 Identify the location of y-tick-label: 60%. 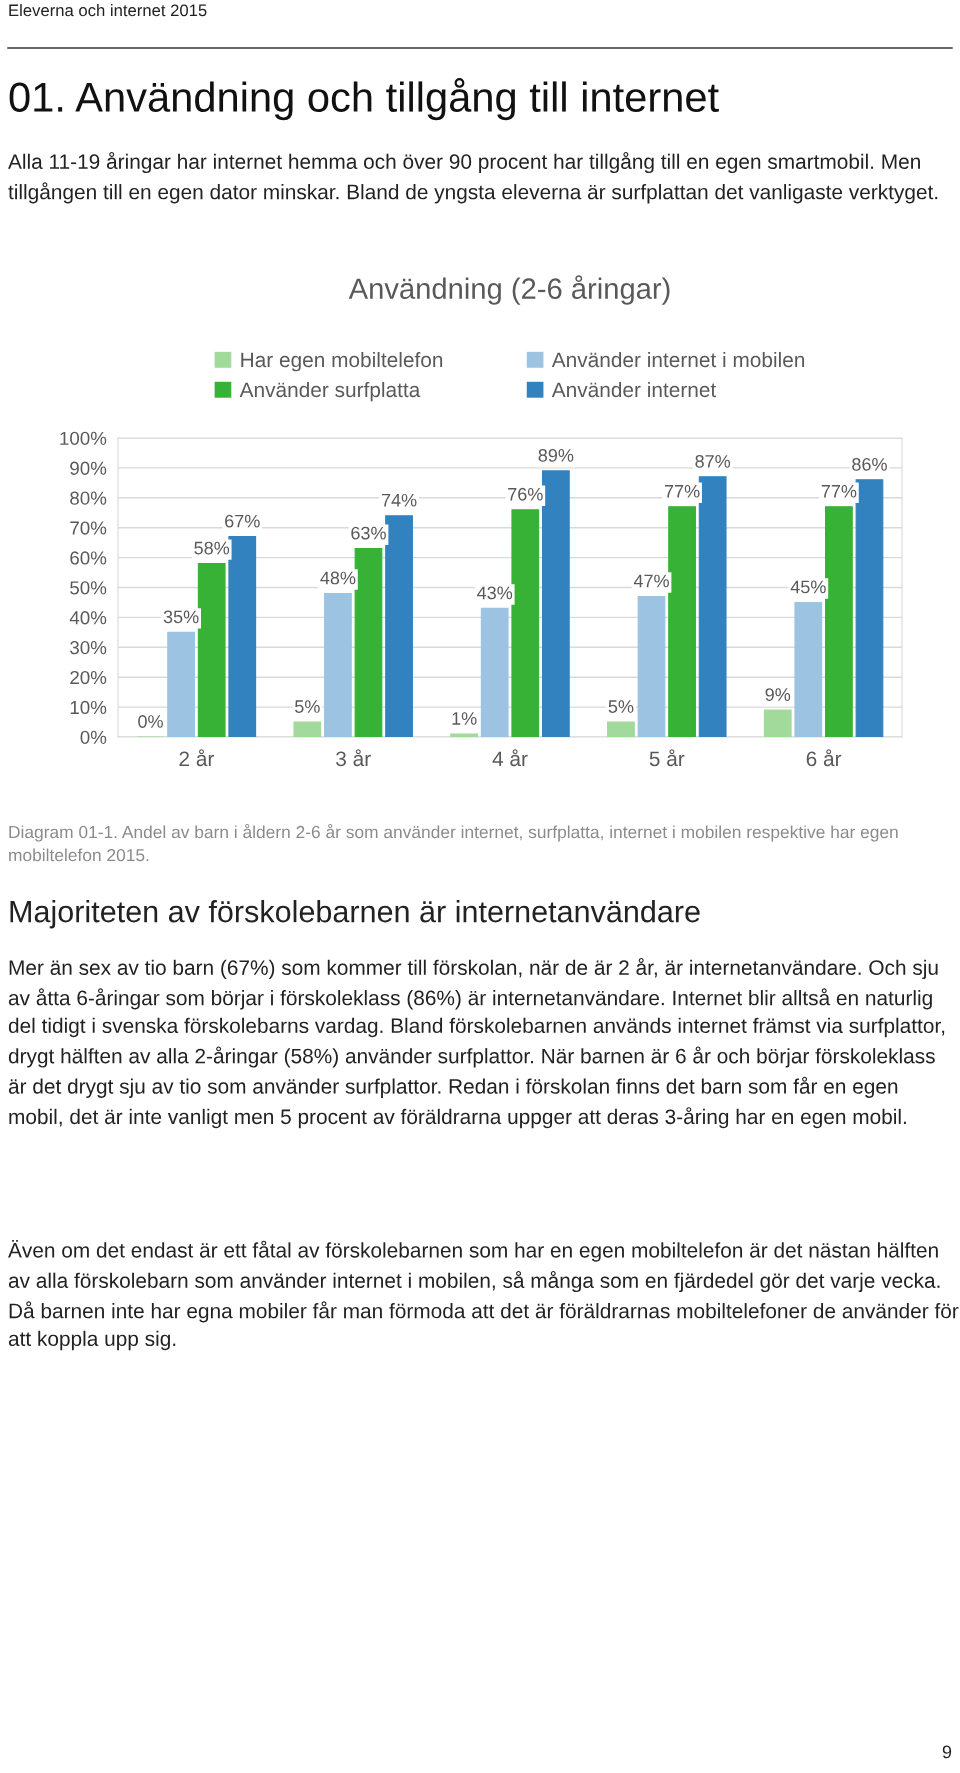
(88, 558).